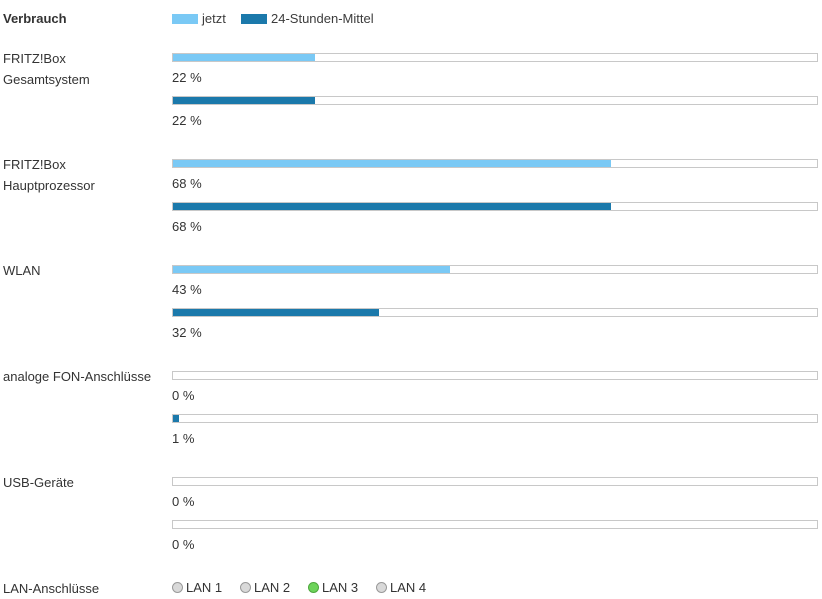 The width and height of the screenshot is (822, 599). What do you see at coordinates (187, 120) in the screenshot?
I see `usage-avg-percent: 22 %` at bounding box center [187, 120].